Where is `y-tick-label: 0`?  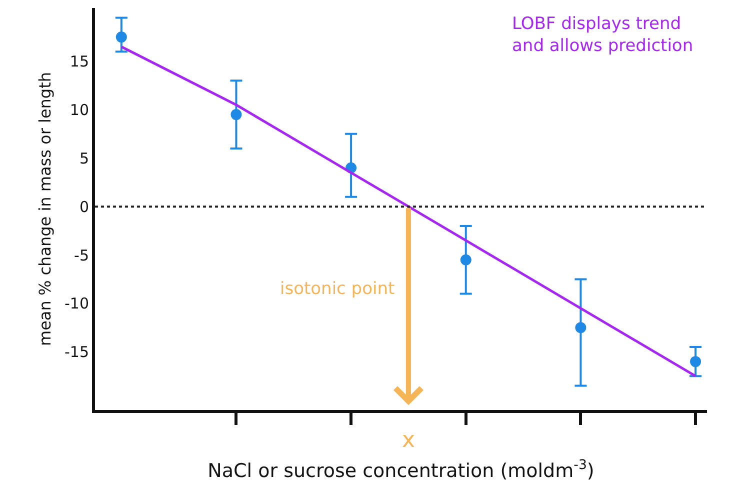 y-tick-label: 0 is located at coordinates (84, 207).